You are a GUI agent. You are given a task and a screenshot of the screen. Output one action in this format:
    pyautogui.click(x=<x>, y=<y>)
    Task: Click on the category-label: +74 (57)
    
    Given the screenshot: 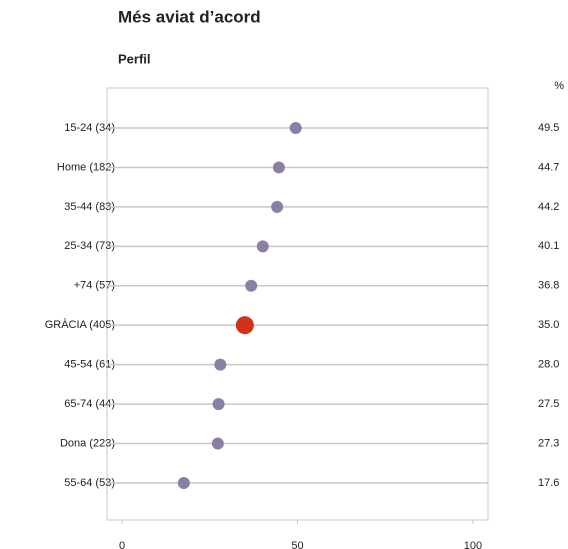 What is the action you would take?
    pyautogui.click(x=94, y=286)
    